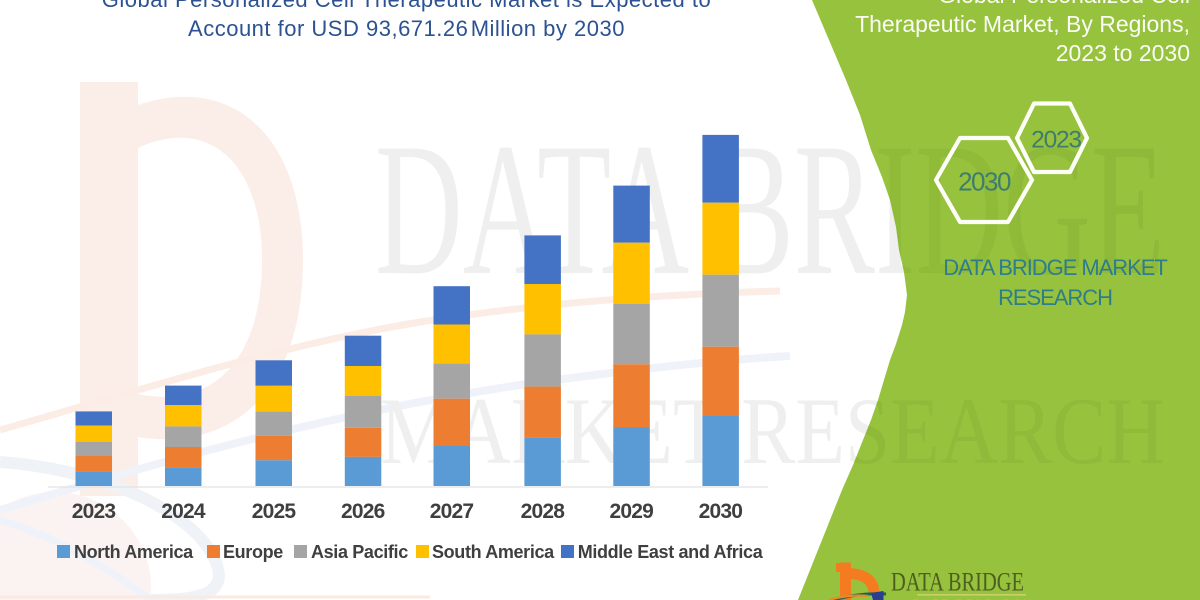 This screenshot has height=600, width=1200. What do you see at coordinates (962, 599) in the screenshot?
I see `svg-text: MARKET RESEARCH` at bounding box center [962, 599].